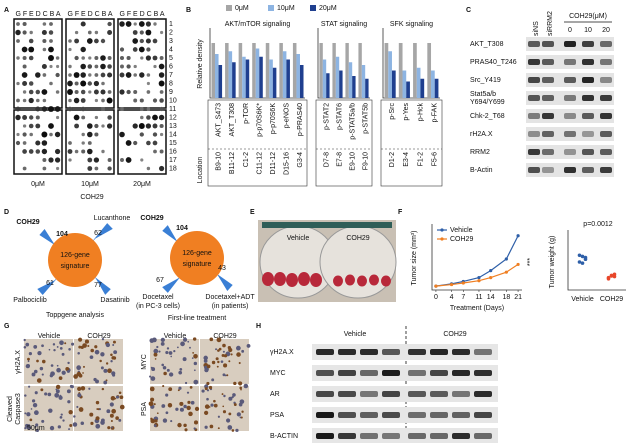 The image size is (633, 443). What do you see at coordinates (352, 121) in the screenshot?
I see `category-label: p-STAT5a/b` at bounding box center [352, 121].